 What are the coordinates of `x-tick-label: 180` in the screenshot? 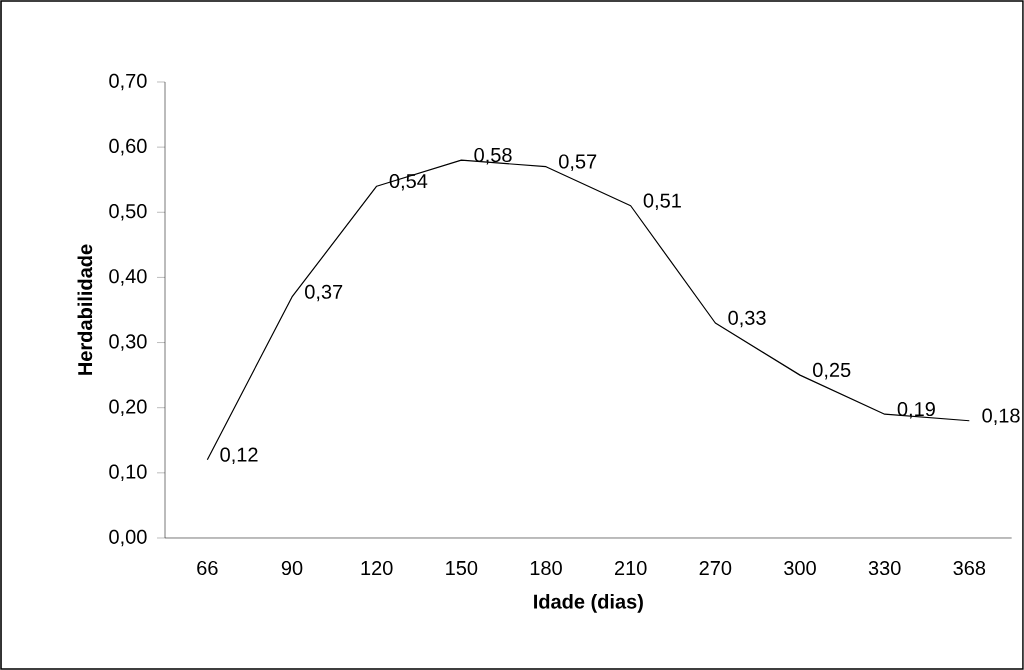 It's located at (546, 568).